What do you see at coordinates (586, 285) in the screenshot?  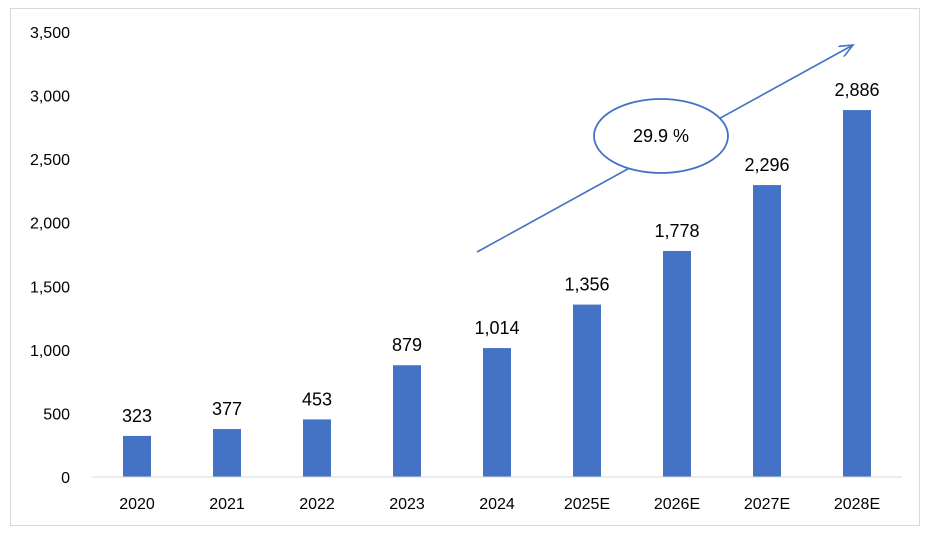 I see `data-label: 1,356` at bounding box center [586, 285].